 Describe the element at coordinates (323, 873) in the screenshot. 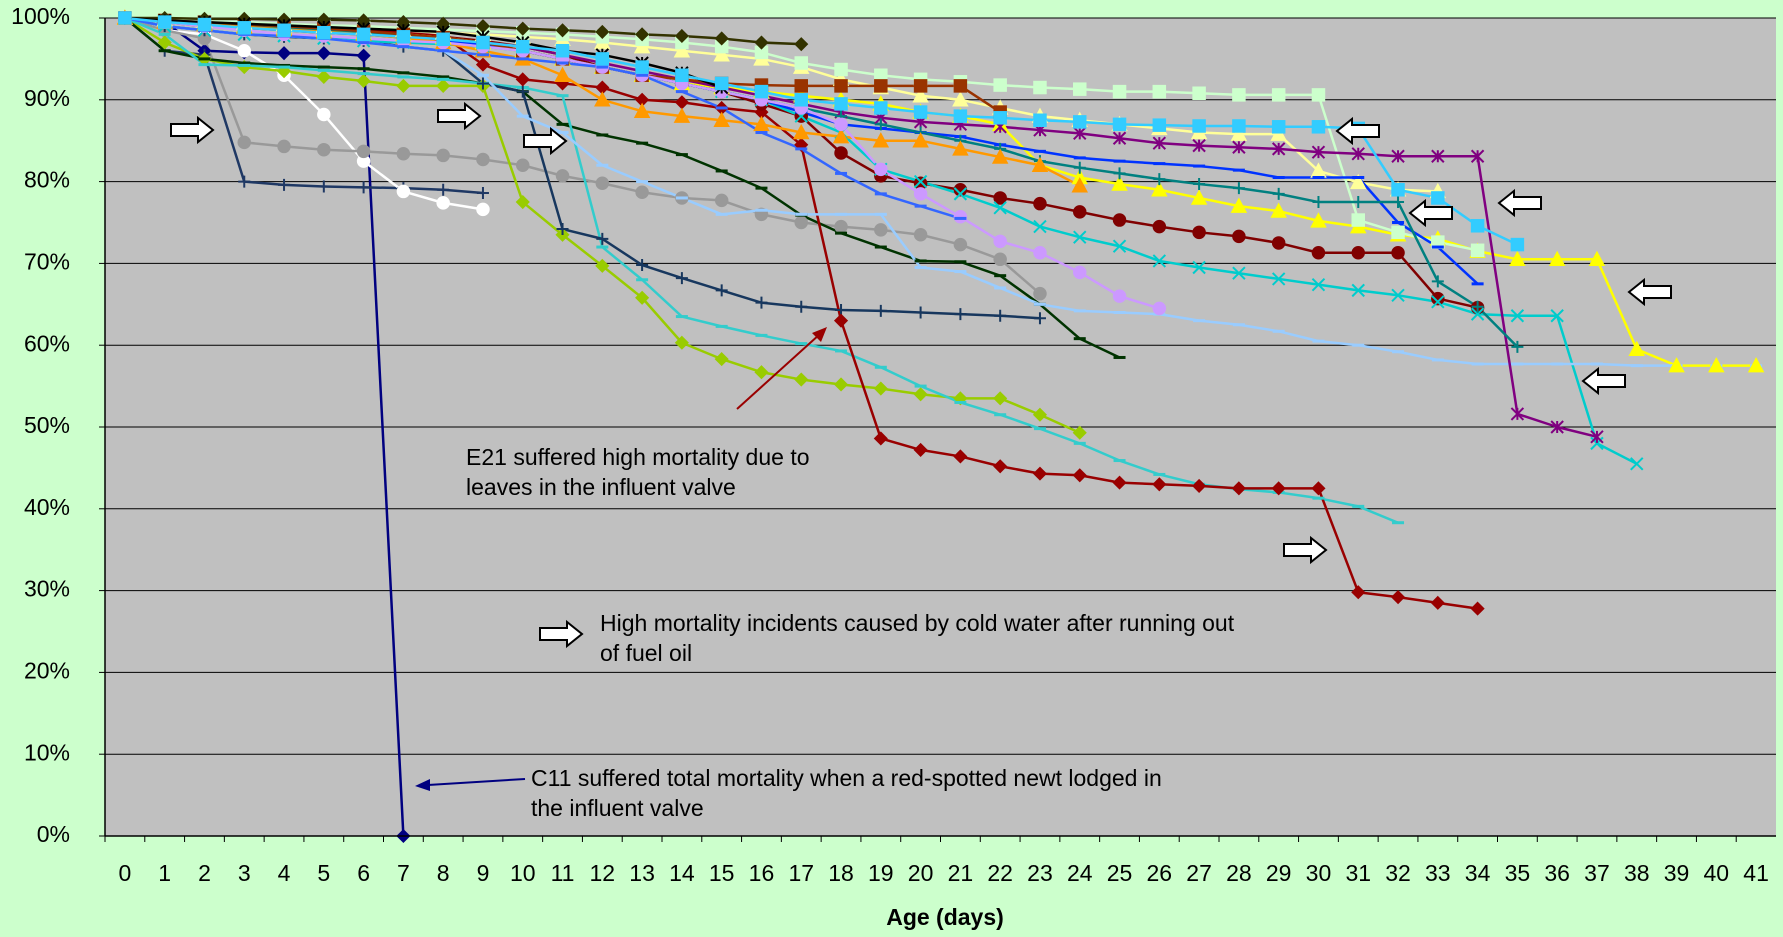

I see `x-tick-label: 5` at that location.